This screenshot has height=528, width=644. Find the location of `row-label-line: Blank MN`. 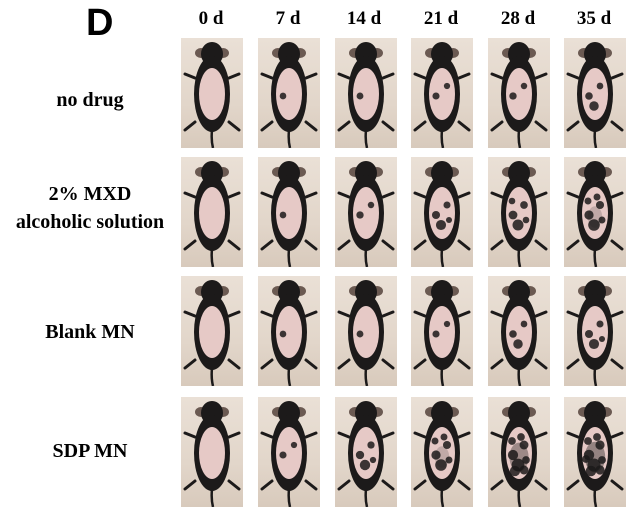

row-label-line: Blank MN is located at coordinates (90, 332).